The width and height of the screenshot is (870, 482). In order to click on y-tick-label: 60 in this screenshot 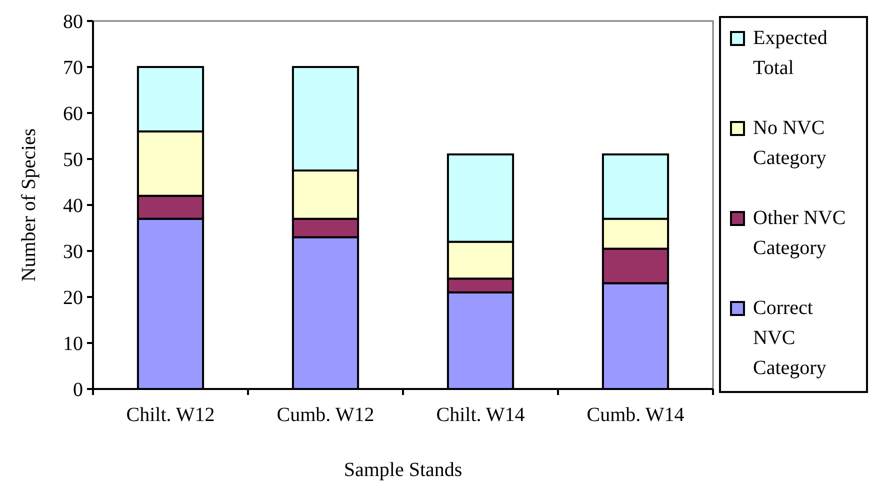, I will do `click(73, 114)`.